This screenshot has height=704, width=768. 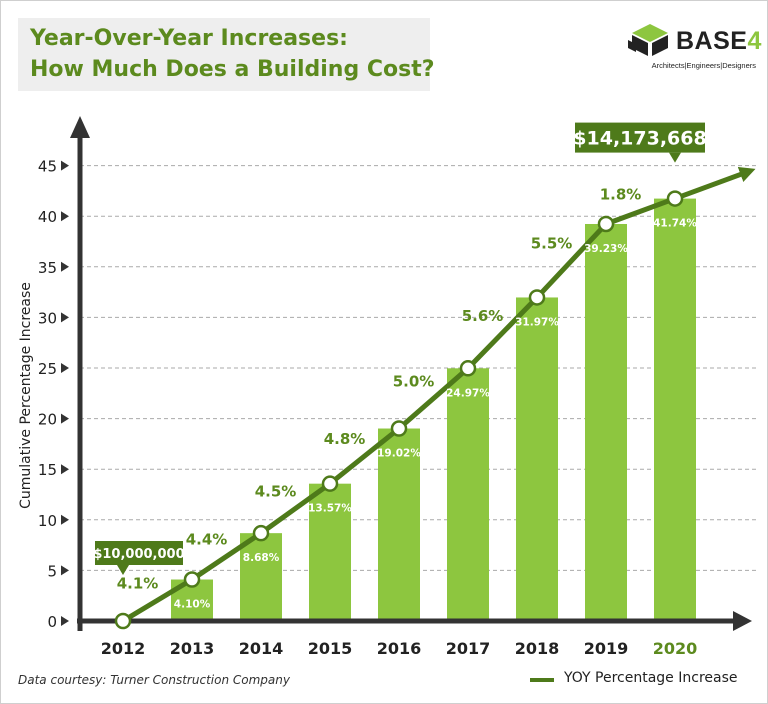 I want to click on legend-line-swatch, so click(x=542, y=680).